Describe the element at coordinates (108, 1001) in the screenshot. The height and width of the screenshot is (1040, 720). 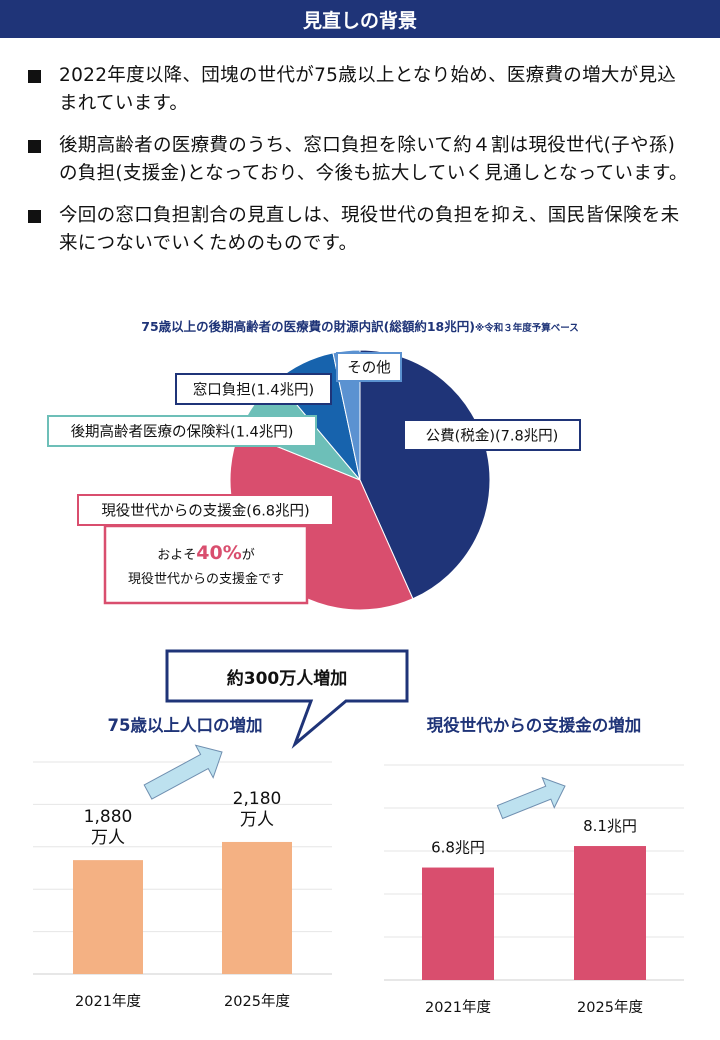
I see `population-tick-label: 2021年度` at that location.